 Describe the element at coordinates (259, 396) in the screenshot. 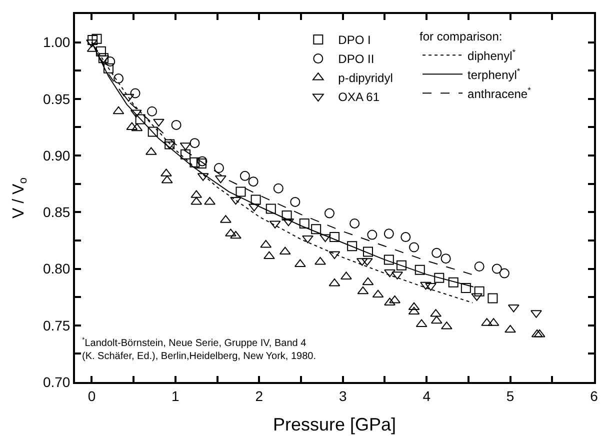

I see `x-tick-label: 2` at that location.